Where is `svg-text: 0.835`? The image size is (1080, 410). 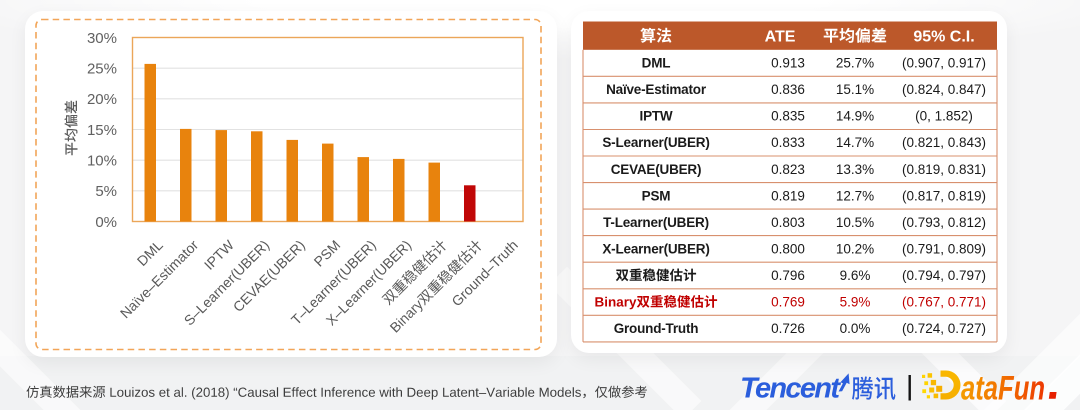 svg-text: 0.835 is located at coordinates (788, 116).